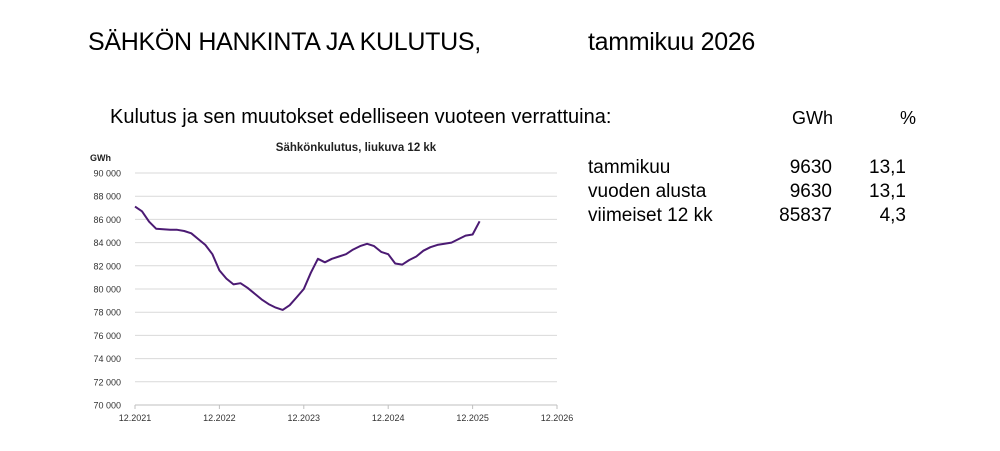 The width and height of the screenshot is (1000, 451). Describe the element at coordinates (107, 174) in the screenshot. I see `y-tick-label: 90 000` at that location.